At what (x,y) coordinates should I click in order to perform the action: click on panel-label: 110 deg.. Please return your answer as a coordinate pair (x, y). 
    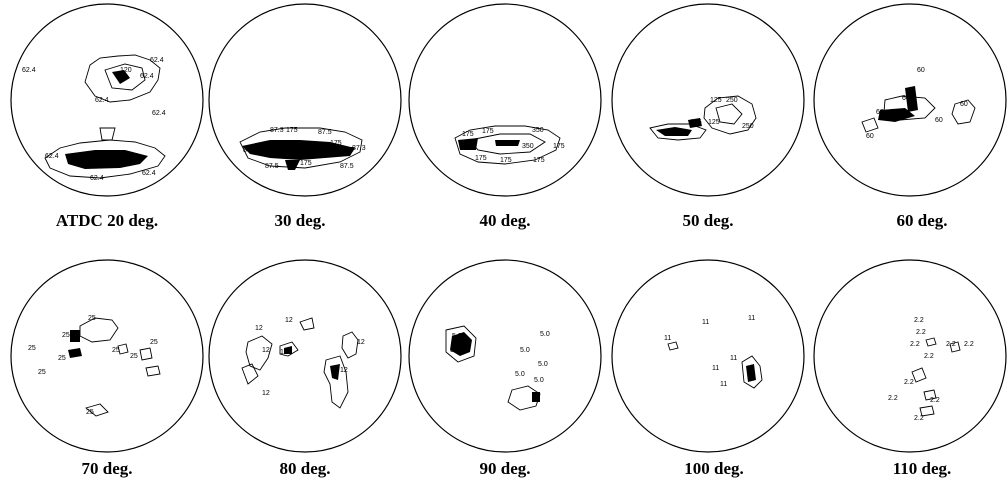
    Looking at the image, I should click on (922, 468).